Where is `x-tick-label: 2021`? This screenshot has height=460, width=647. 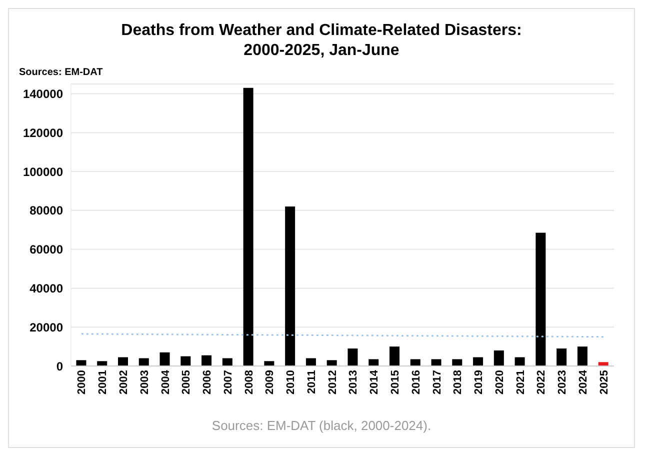
x-tick-label: 2021 is located at coordinates (520, 382).